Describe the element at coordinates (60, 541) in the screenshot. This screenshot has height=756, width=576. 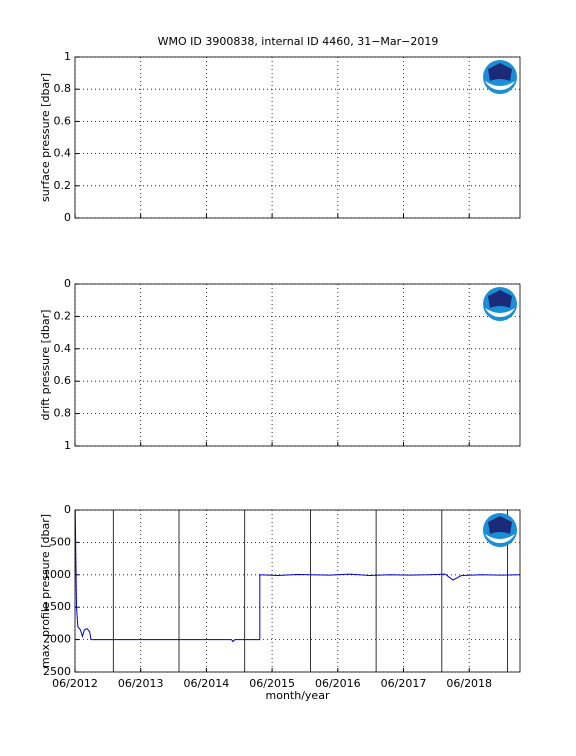
I see `y-tick-label: 500` at that location.